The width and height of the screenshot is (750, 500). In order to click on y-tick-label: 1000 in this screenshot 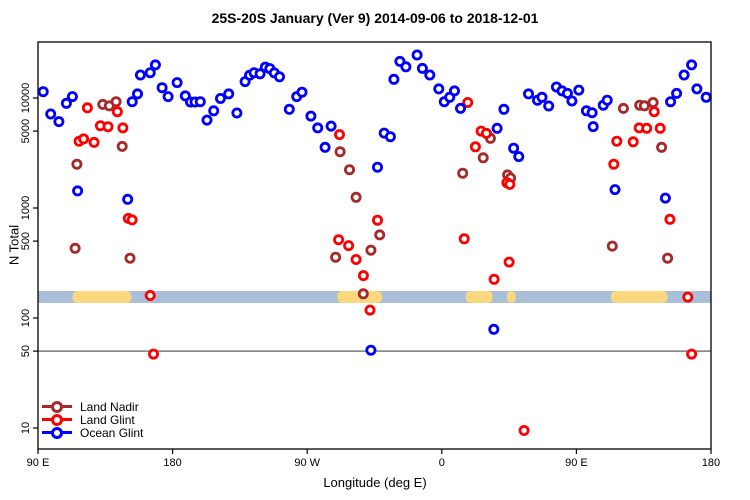, I will do `click(26, 208)`.